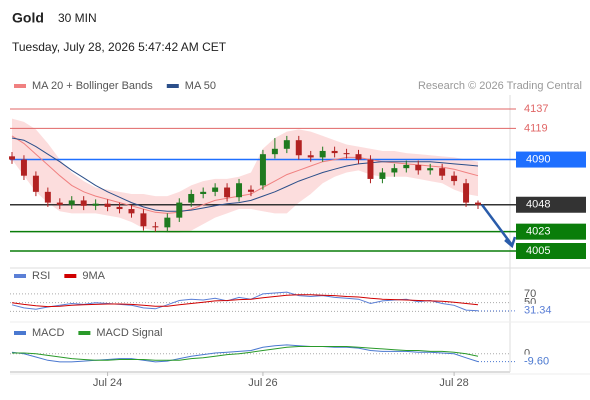  Describe the element at coordinates (538, 232) in the screenshot. I see `level-label: 4023` at that location.